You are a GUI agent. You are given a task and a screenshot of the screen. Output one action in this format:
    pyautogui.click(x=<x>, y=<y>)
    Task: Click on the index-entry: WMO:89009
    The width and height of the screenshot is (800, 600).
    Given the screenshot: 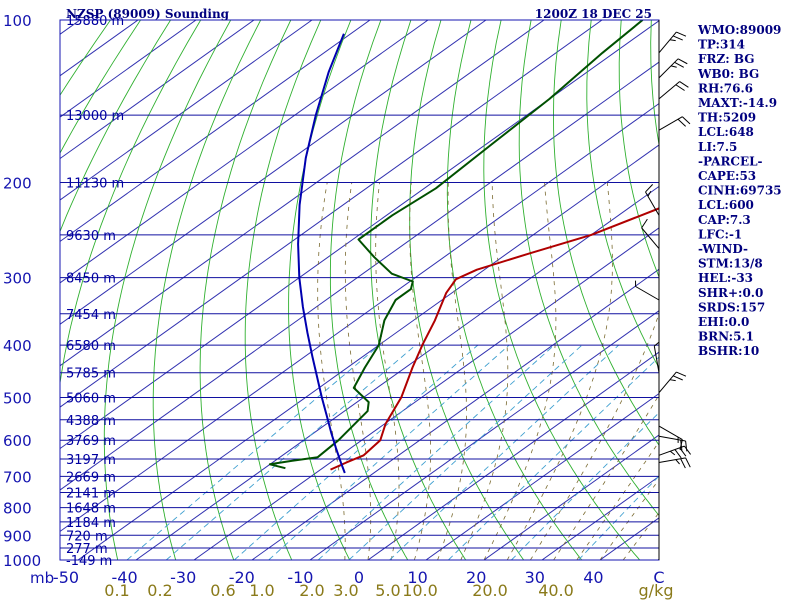 What is the action you would take?
    pyautogui.click(x=739, y=30)
    